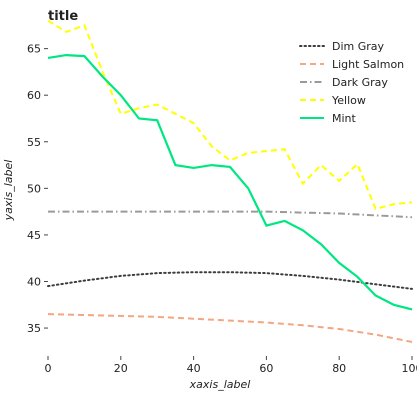  I want to click on legend-label-light-salmon: Light Salmon, so click(368, 64).